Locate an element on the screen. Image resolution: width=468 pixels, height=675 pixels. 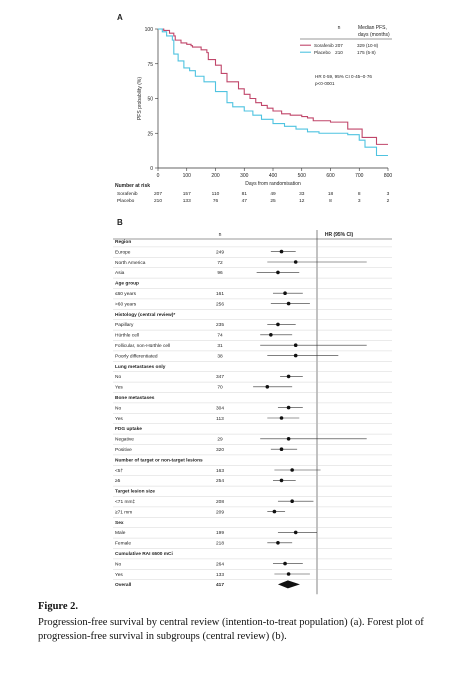
forest-row-n: 264 is located at coordinates (220, 564).